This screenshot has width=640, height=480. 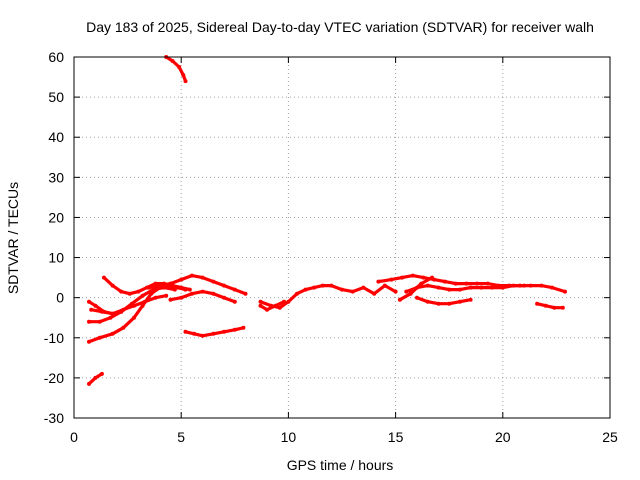 I want to click on series-arc17, so click(x=550, y=306).